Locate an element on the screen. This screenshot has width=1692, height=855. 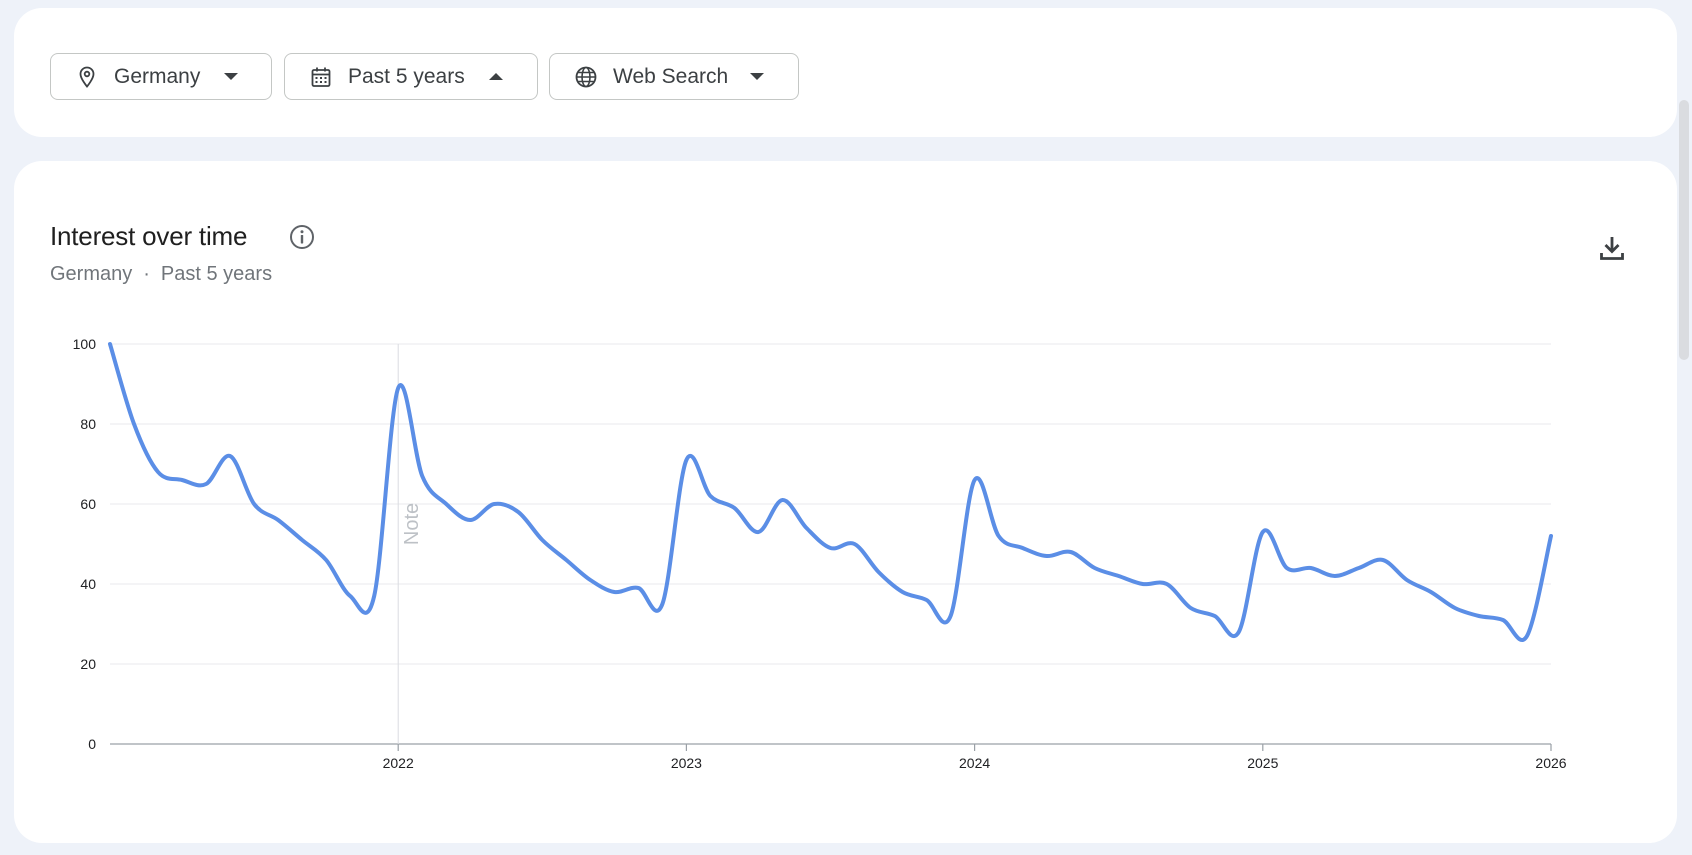
chart-subtitle: Germany · Past 5 years is located at coordinates (161, 274).